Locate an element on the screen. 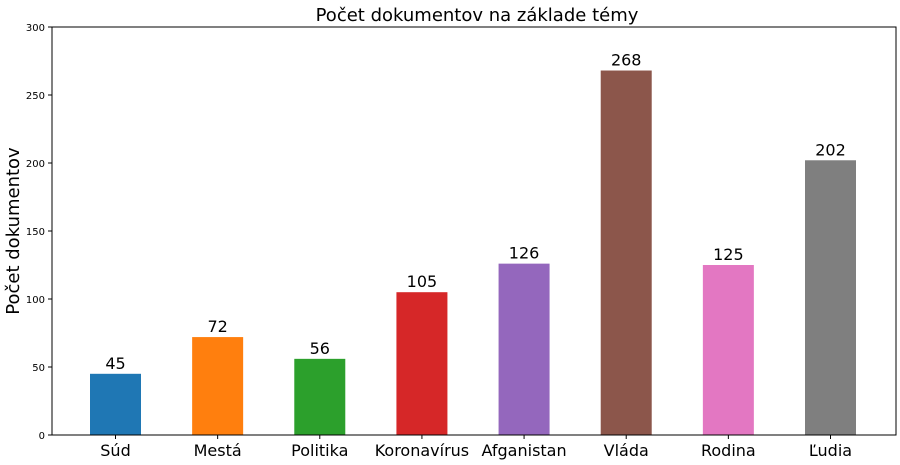 Image resolution: width=900 pixels, height=465 pixels. y-tick-label: 200 is located at coordinates (35, 164).